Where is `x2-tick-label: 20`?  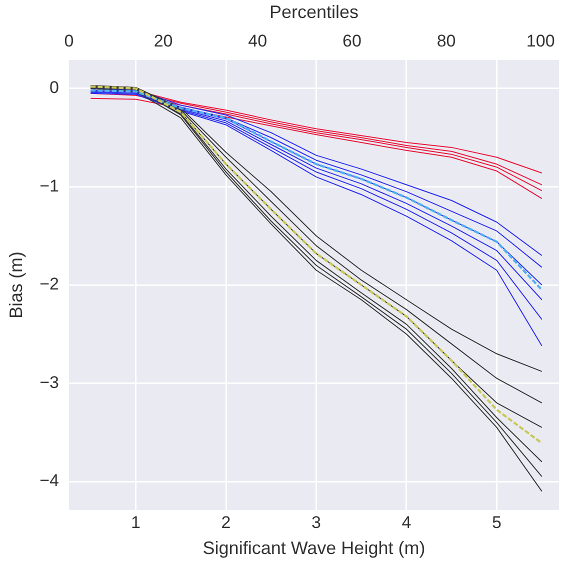 x2-tick-label: 20 is located at coordinates (163, 40).